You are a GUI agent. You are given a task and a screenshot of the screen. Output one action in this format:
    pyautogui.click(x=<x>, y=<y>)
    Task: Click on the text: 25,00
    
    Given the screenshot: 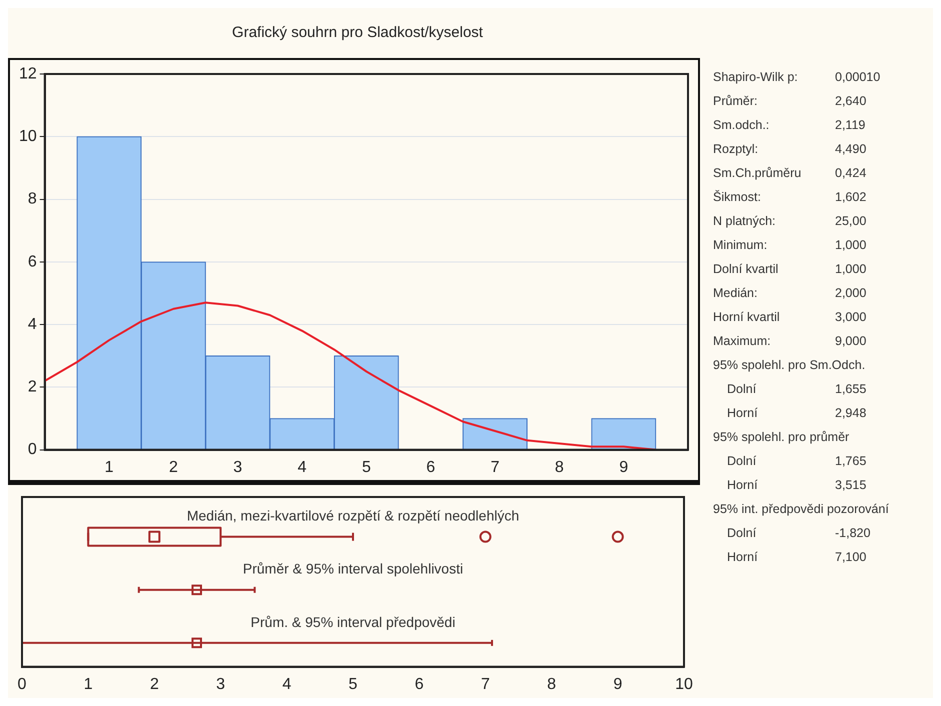 What is the action you would take?
    pyautogui.click(x=851, y=221)
    